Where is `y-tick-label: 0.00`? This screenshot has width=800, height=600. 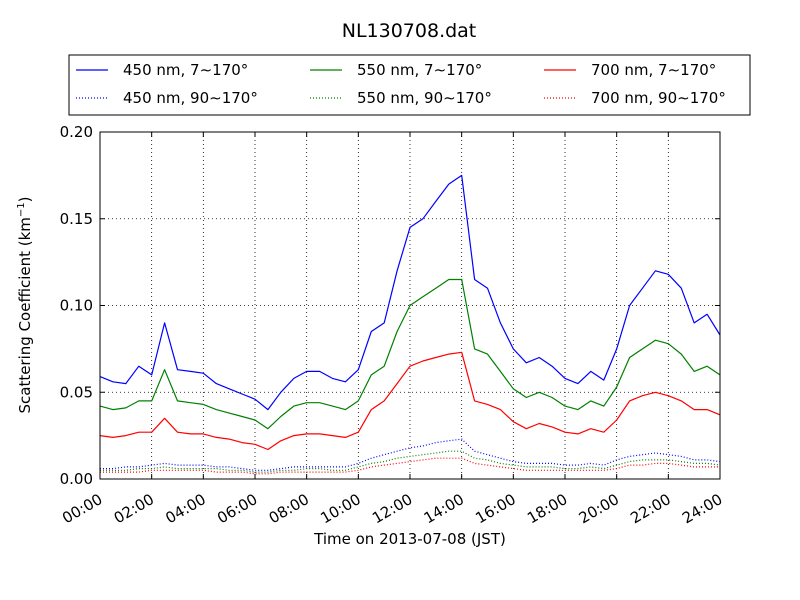
y-tick-label: 0.00 is located at coordinates (76, 479).